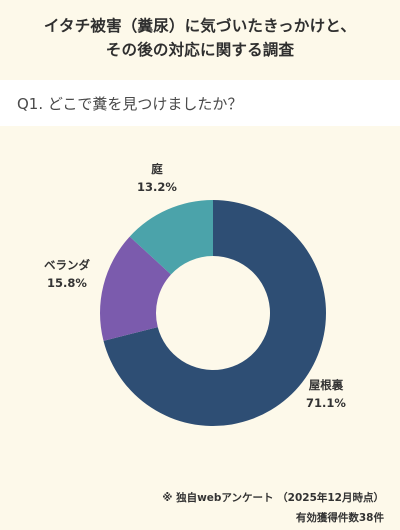 The height and width of the screenshot is (530, 400). Describe the element at coordinates (157, 169) in the screenshot. I see `slice-name-label: 庭` at that location.